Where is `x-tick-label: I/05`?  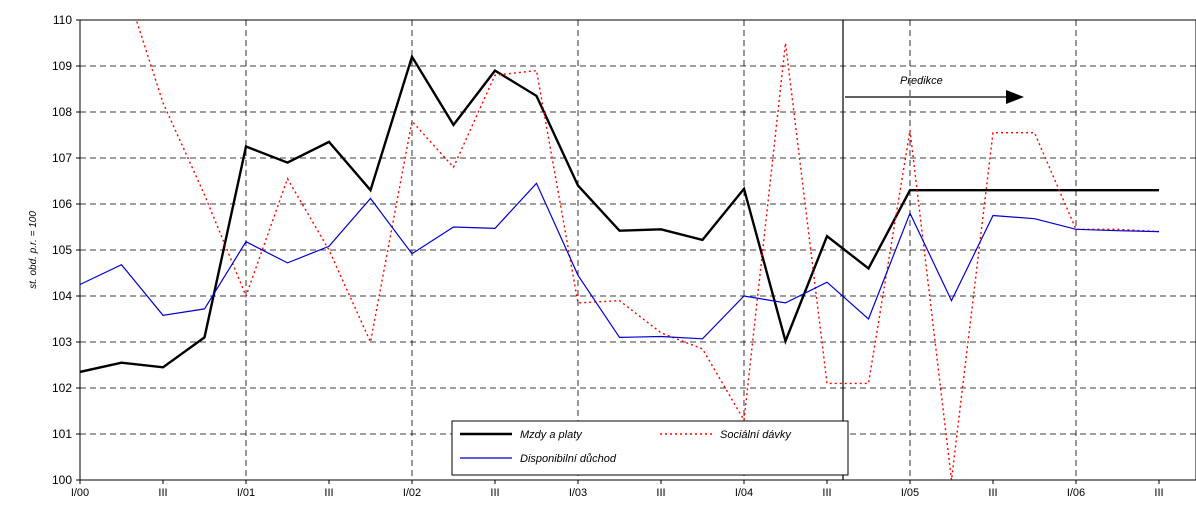 x-tick-label: I/05 is located at coordinates (910, 493).